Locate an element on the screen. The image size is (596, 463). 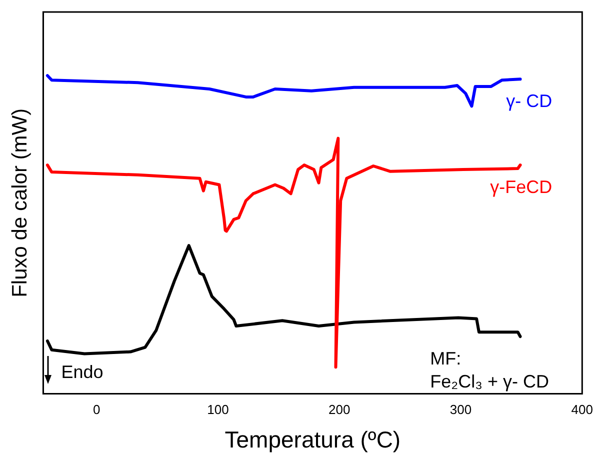
series-label: γ- CD is located at coordinates (529, 101).